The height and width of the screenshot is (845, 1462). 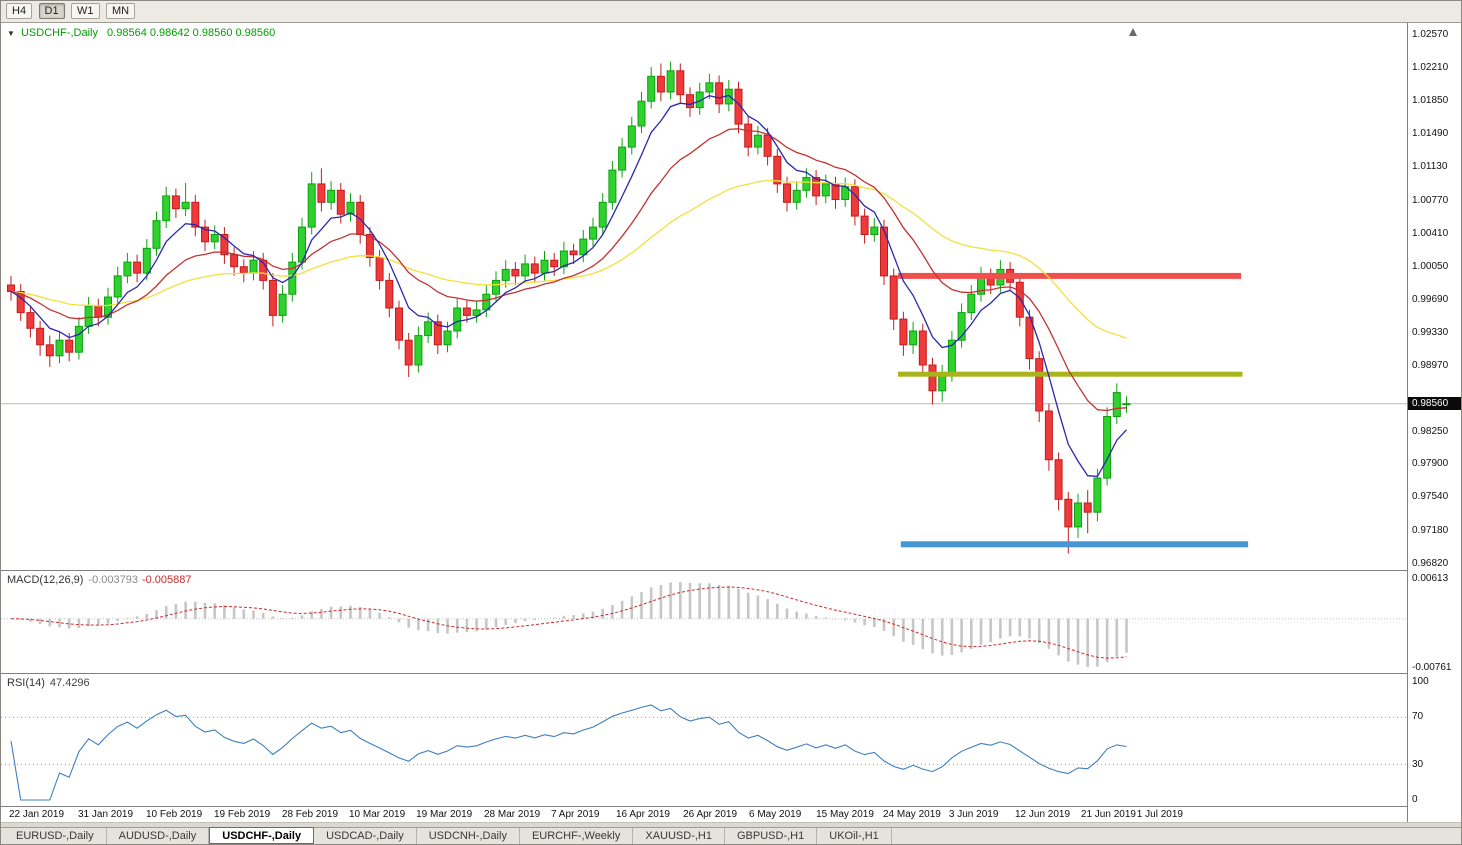 I want to click on macd-panel: MACD(12,26,9) -0.003793 -0.005887, so click(x=704, y=622).